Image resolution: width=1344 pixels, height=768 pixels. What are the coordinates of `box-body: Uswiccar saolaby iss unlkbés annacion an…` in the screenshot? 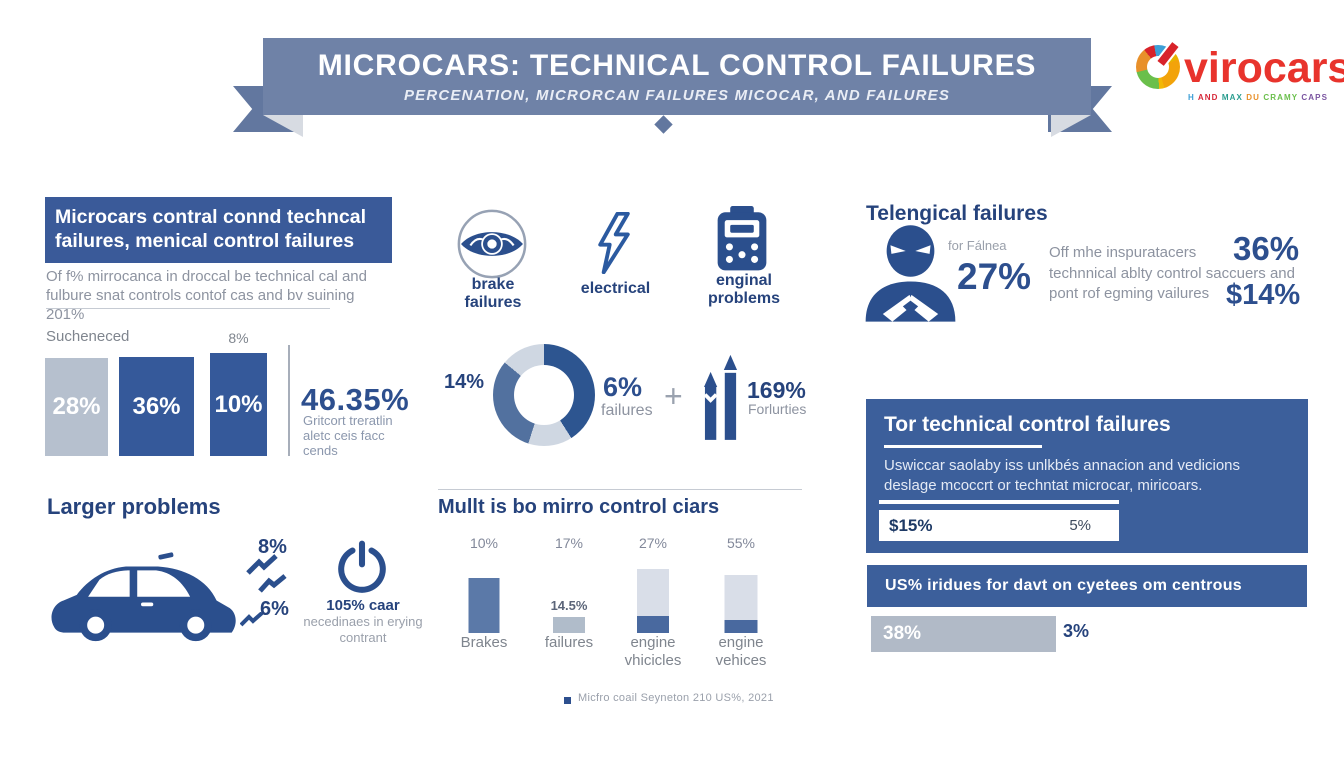 It's located at (1062, 476).